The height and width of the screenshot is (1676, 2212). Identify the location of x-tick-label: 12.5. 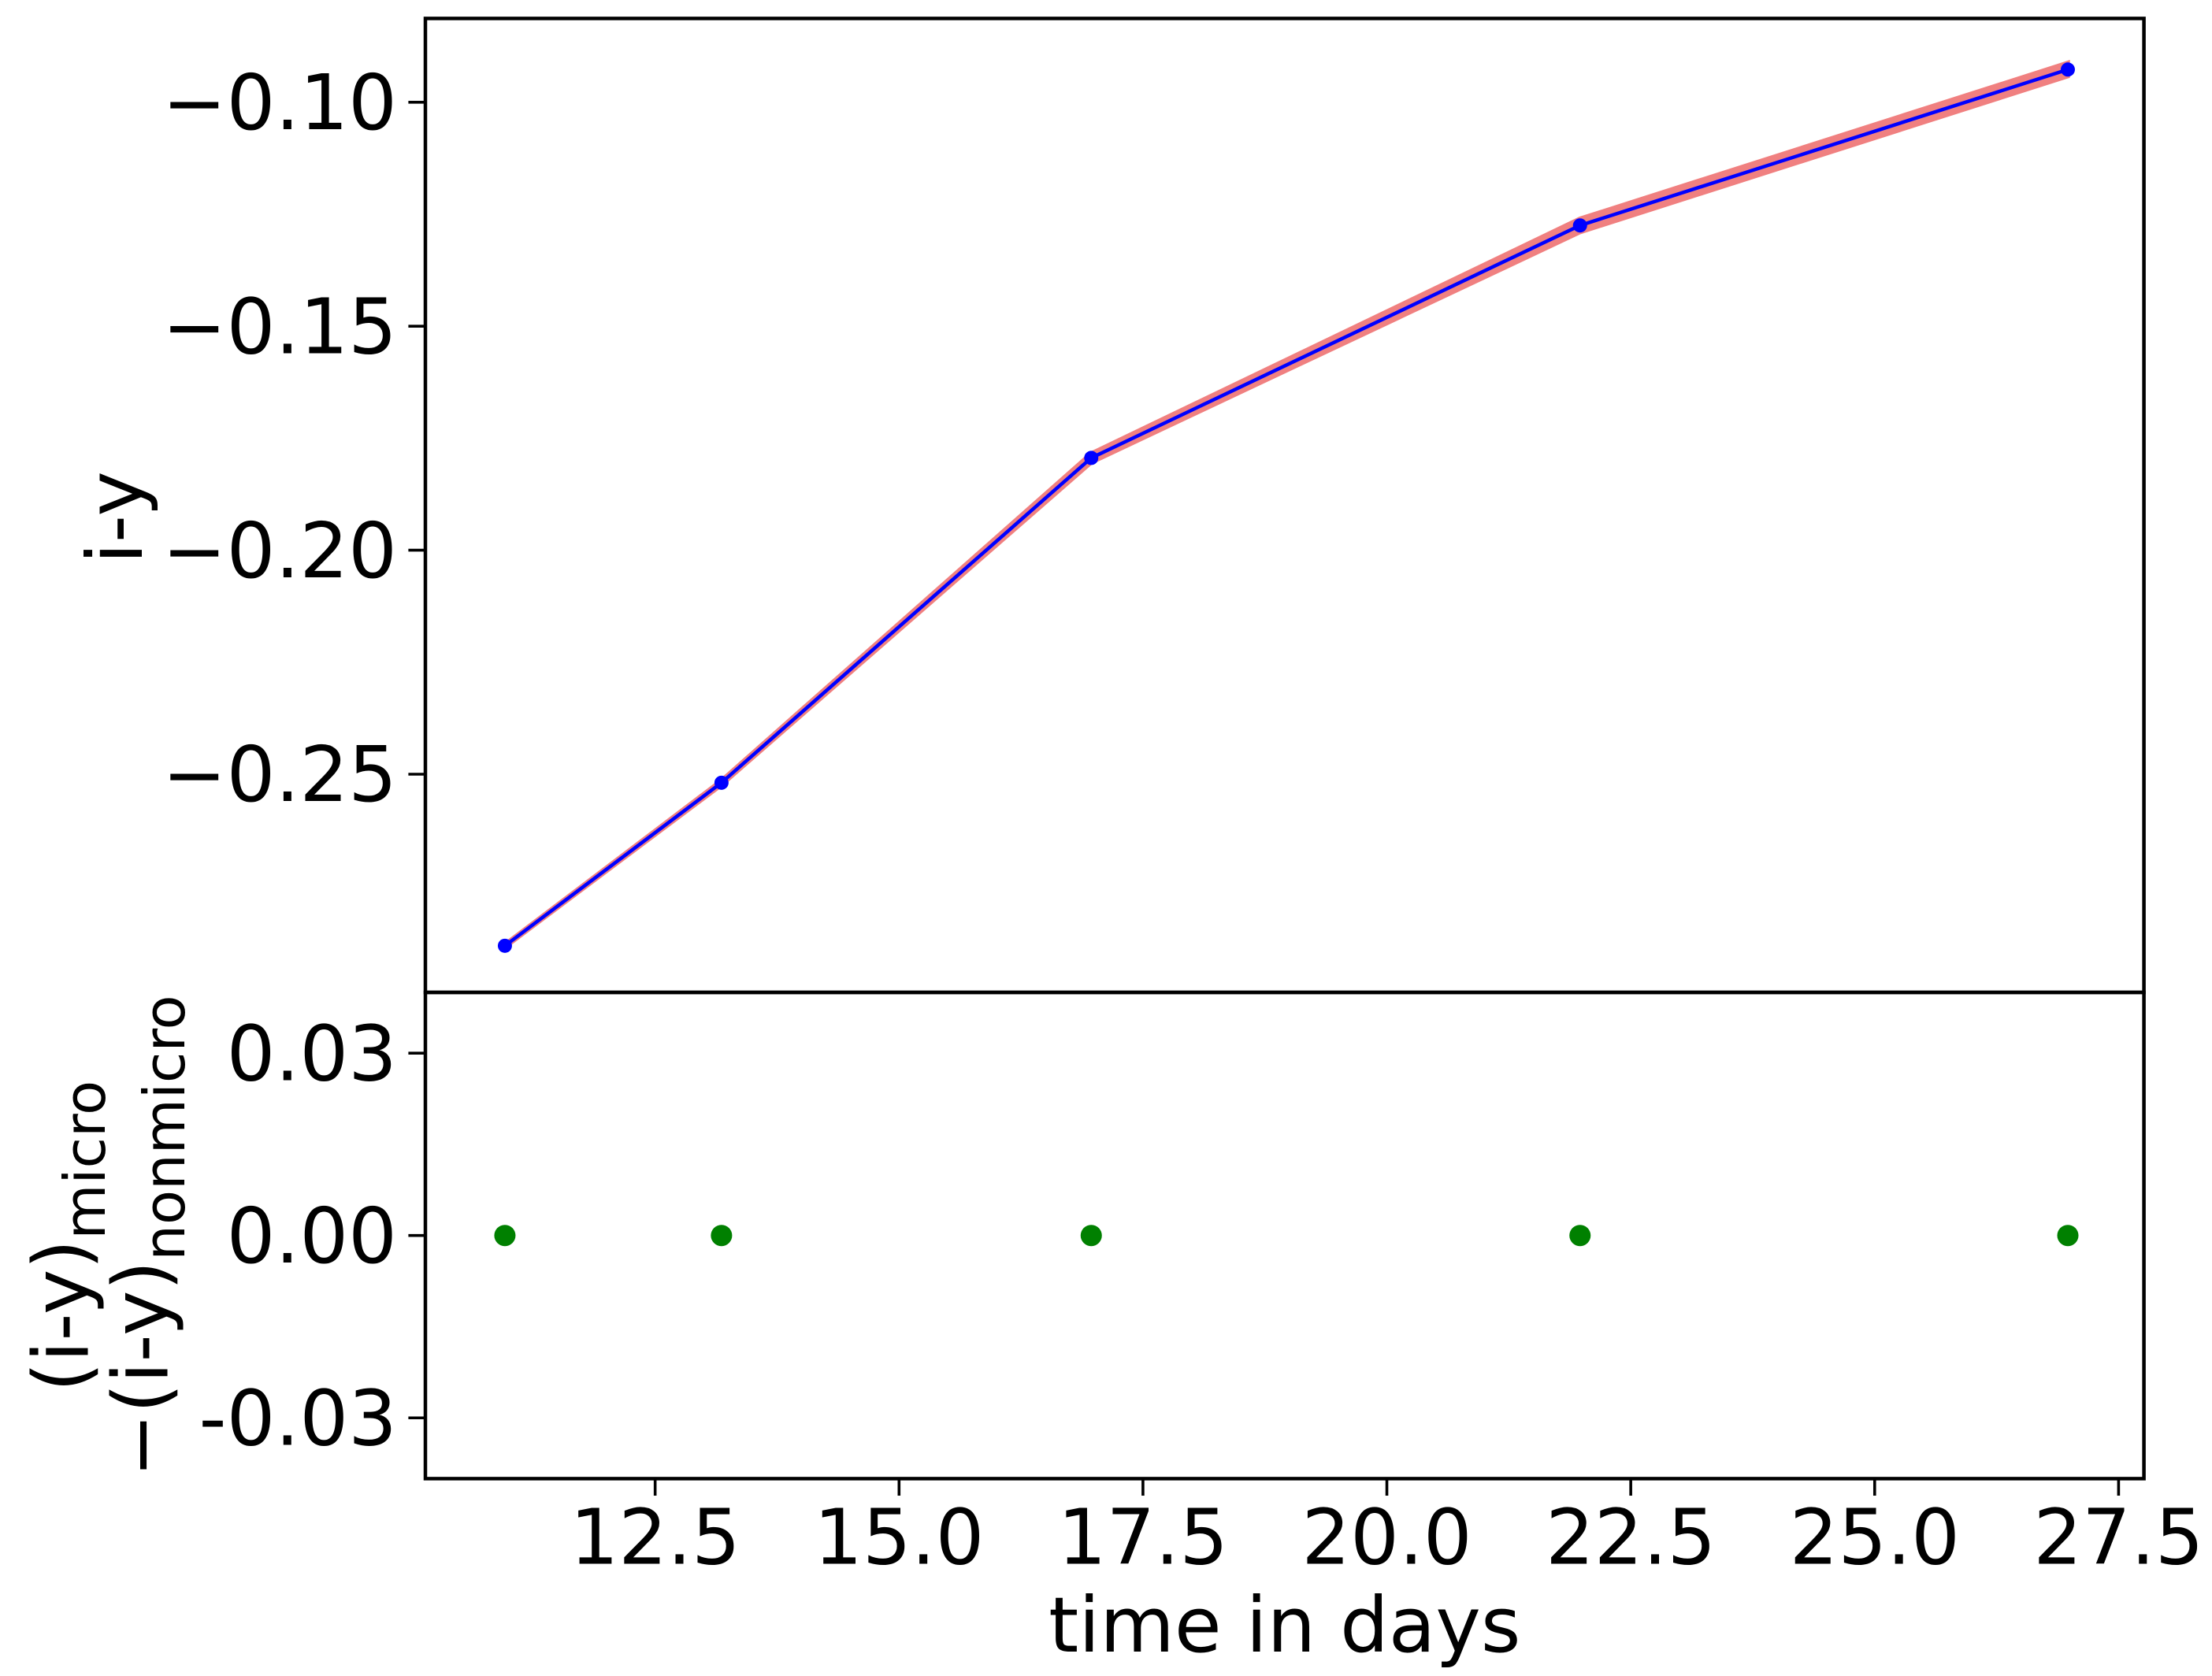
(655, 1536).